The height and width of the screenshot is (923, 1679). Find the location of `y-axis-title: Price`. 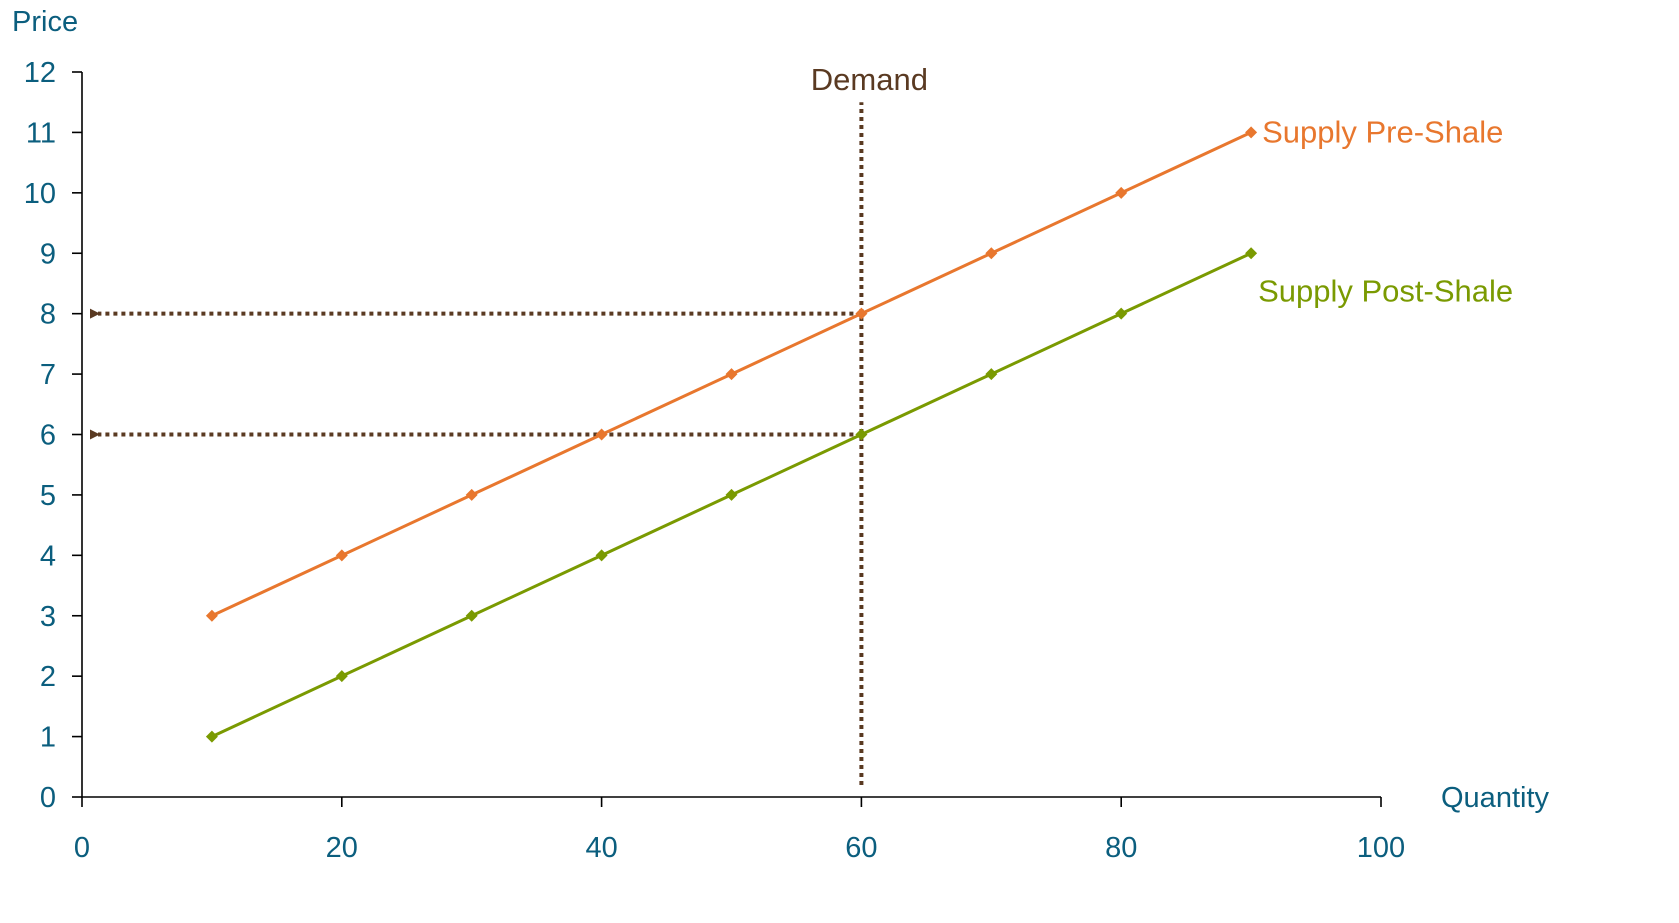

y-axis-title: Price is located at coordinates (45, 22).